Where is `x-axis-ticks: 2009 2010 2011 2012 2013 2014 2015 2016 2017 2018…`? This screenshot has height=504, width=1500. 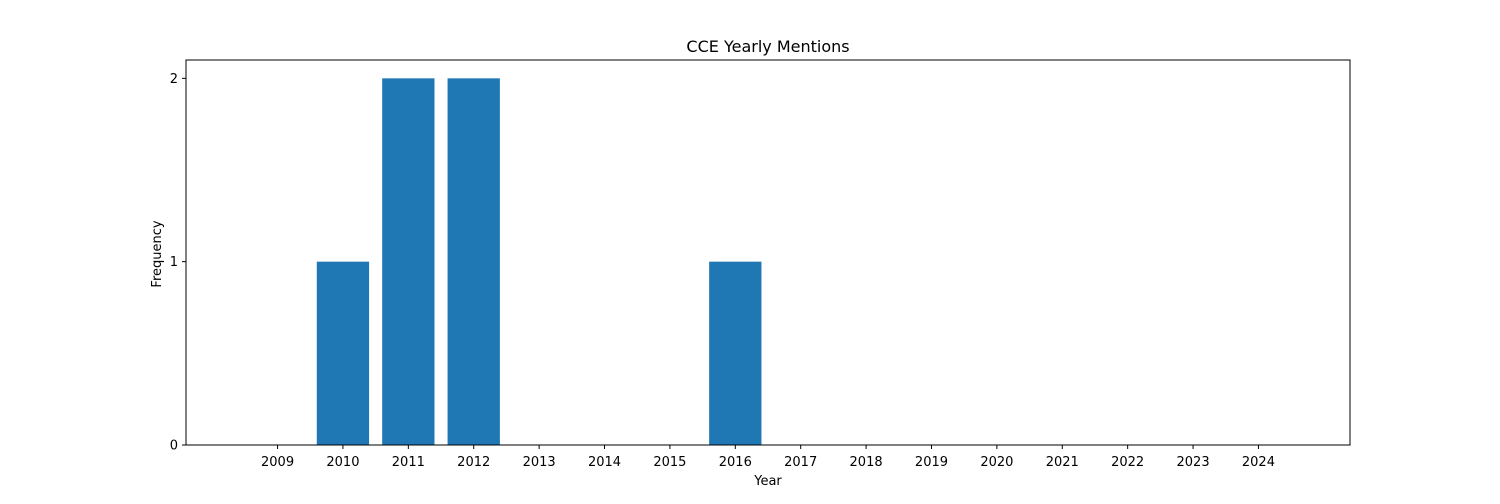 x-axis-ticks: 2009 2010 2011 2012 2013 2014 2015 2016 2017 2018… is located at coordinates (768, 457).